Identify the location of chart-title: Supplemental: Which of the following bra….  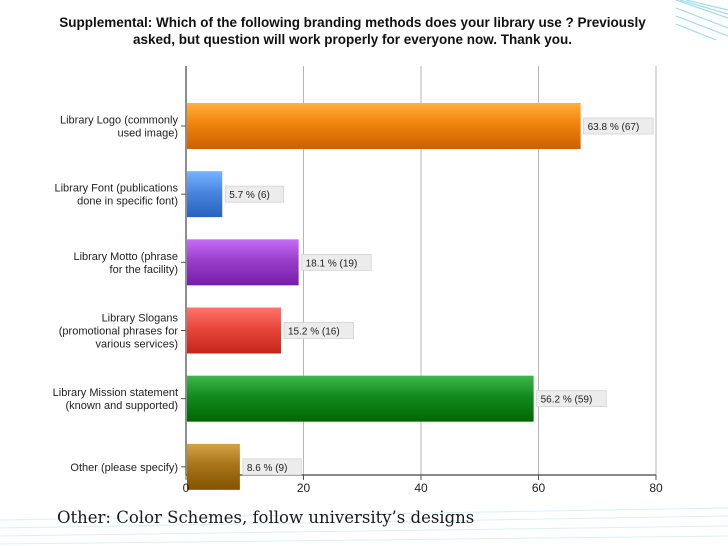
(352, 31).